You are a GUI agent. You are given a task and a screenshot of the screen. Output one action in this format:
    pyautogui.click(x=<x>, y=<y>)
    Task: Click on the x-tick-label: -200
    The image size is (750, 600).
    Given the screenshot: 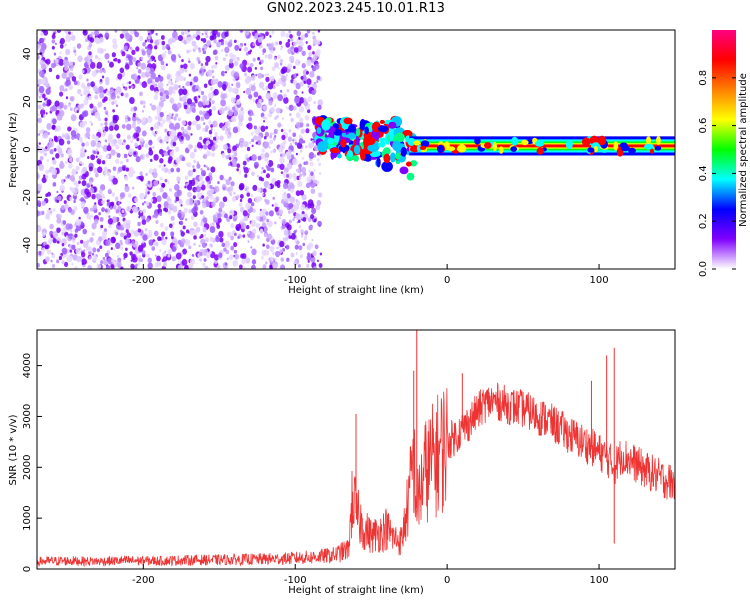 What is the action you would take?
    pyautogui.click(x=143, y=280)
    